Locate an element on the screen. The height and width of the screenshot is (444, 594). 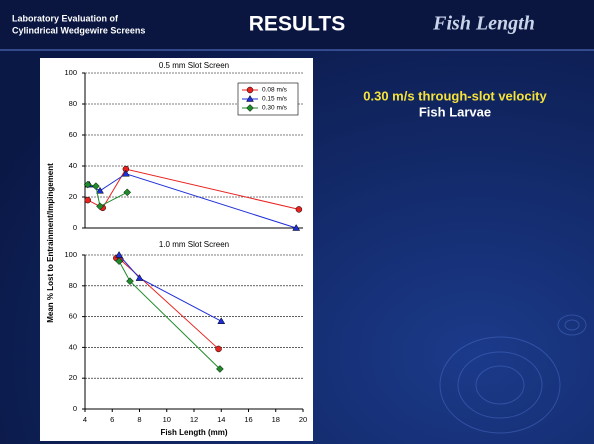
header-band is located at coordinates (297, 25).